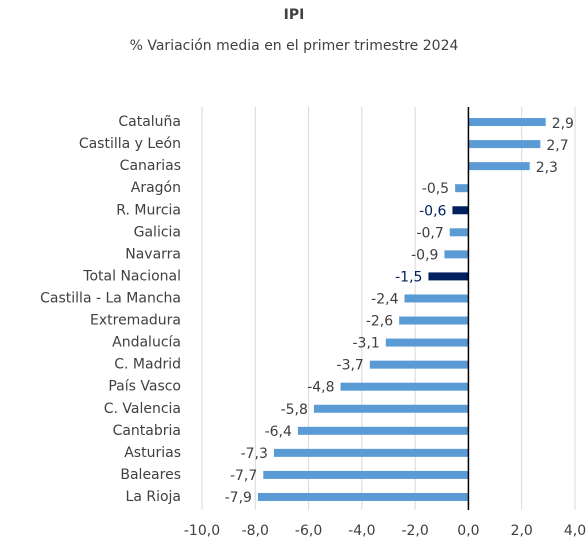  What do you see at coordinates (424, 255) in the screenshot?
I see `data-label: -0,9` at bounding box center [424, 255].